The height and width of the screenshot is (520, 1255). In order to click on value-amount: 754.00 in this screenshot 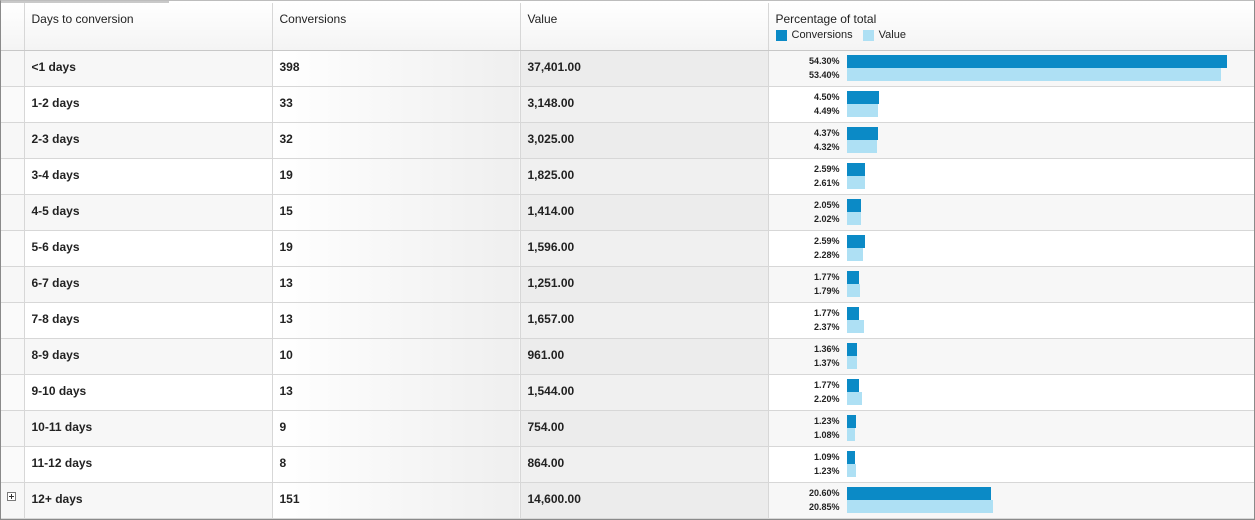, I will do `click(546, 426)`.